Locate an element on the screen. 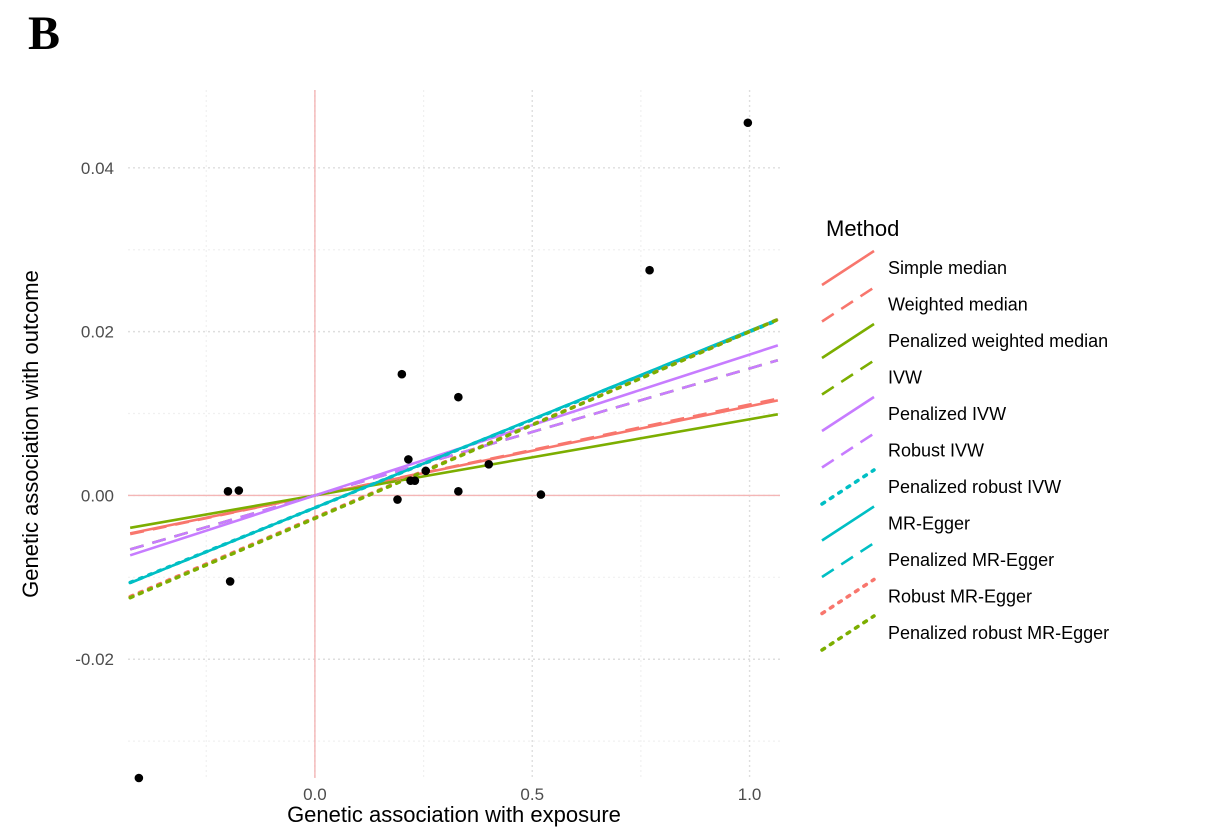 This screenshot has width=1207, height=835. legend-key-ivw is located at coordinates (848, 377).